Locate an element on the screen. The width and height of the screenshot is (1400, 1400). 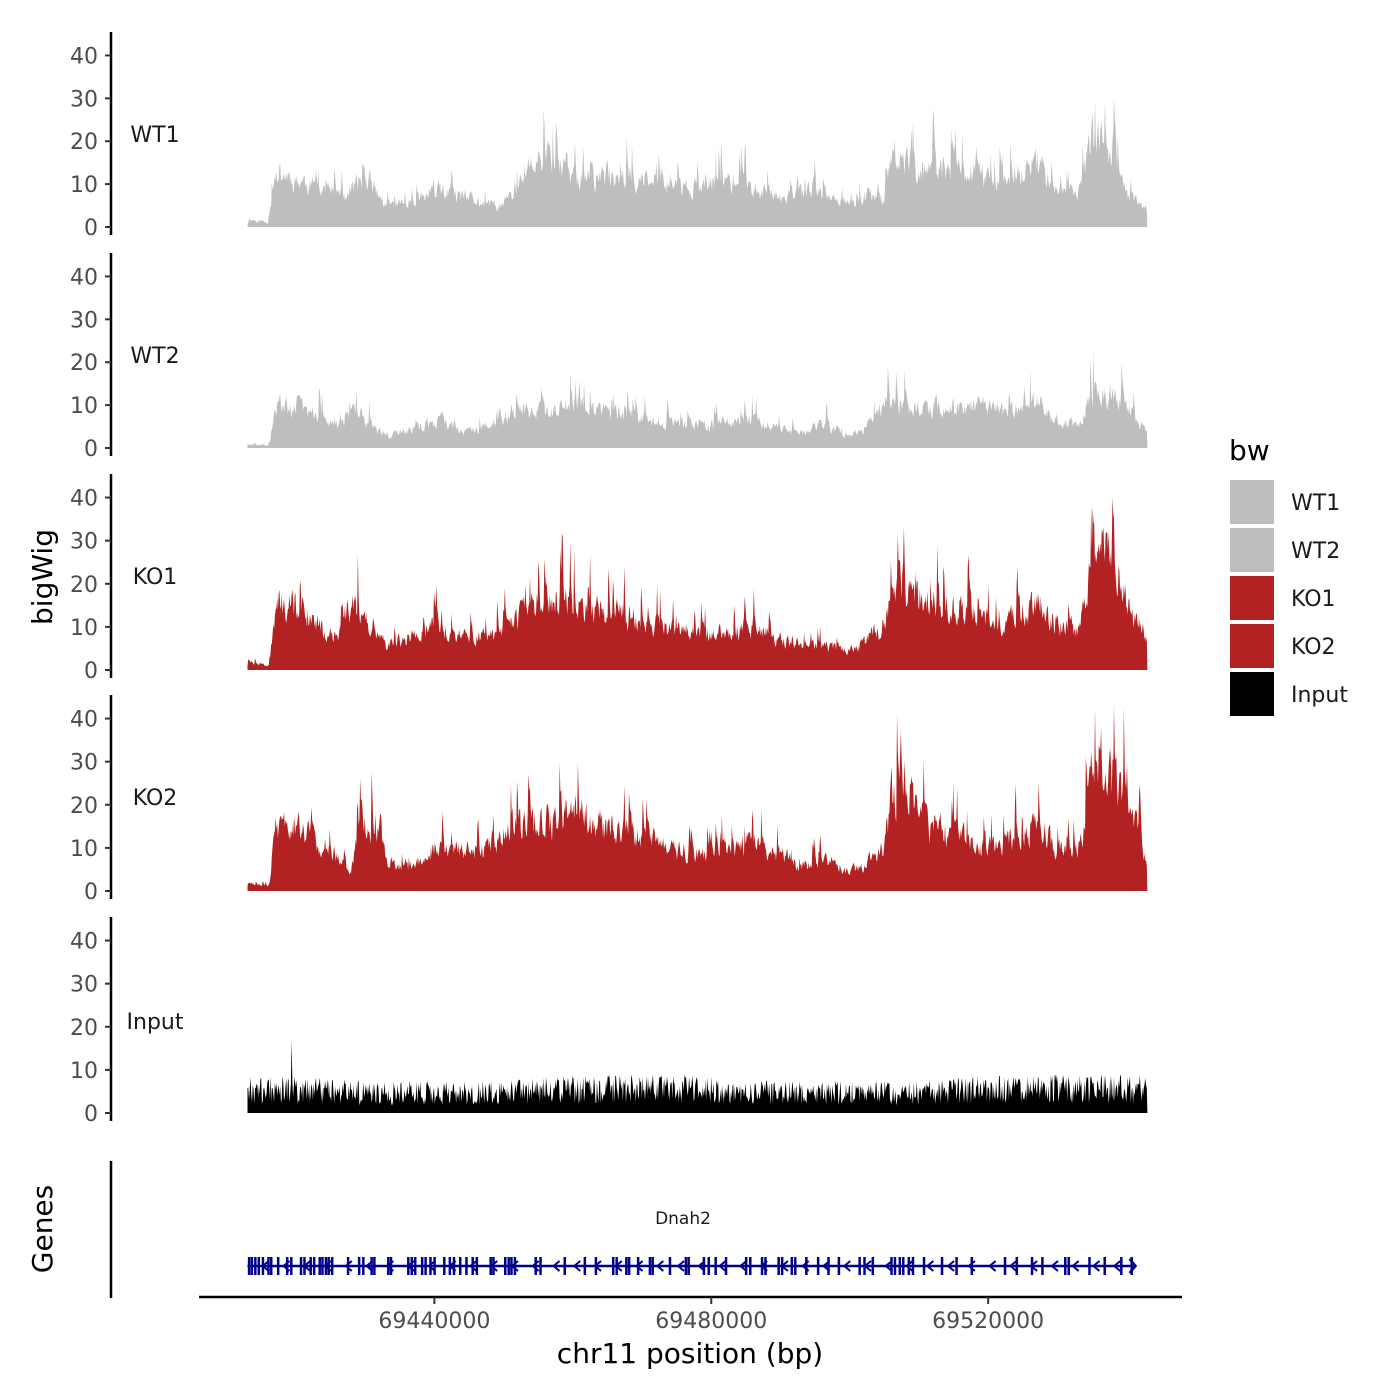
genes-axis-title: Genes is located at coordinates (42, 1229).